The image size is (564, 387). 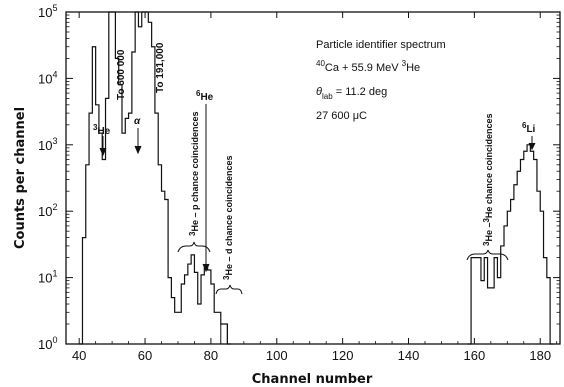 What do you see at coordinates (532, 146) in the screenshot?
I see `li6-arrowhead` at bounding box center [532, 146].